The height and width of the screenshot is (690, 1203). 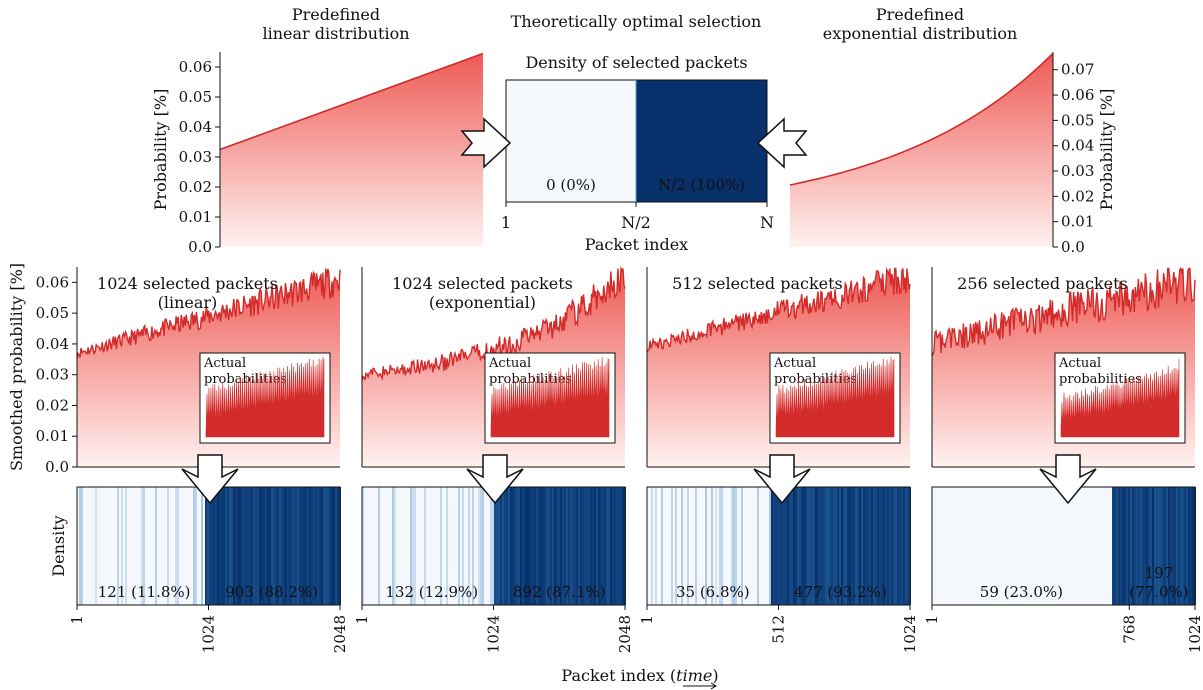 I want to click on y-tick-label: 0.07, so click(x=1077, y=70).